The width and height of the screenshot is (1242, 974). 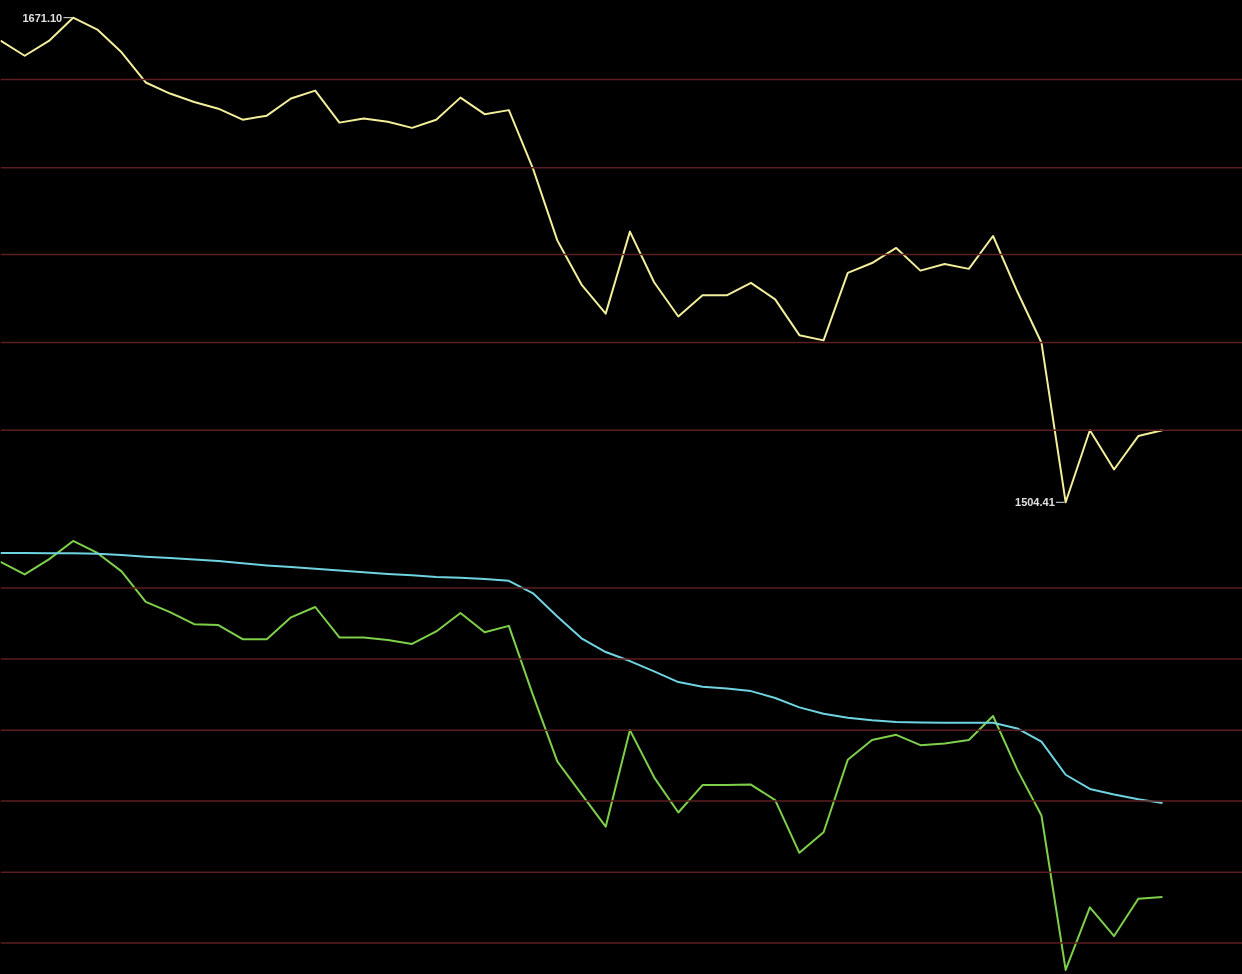 What do you see at coordinates (1035, 502) in the screenshot?
I see `data-label: 1504.41` at bounding box center [1035, 502].